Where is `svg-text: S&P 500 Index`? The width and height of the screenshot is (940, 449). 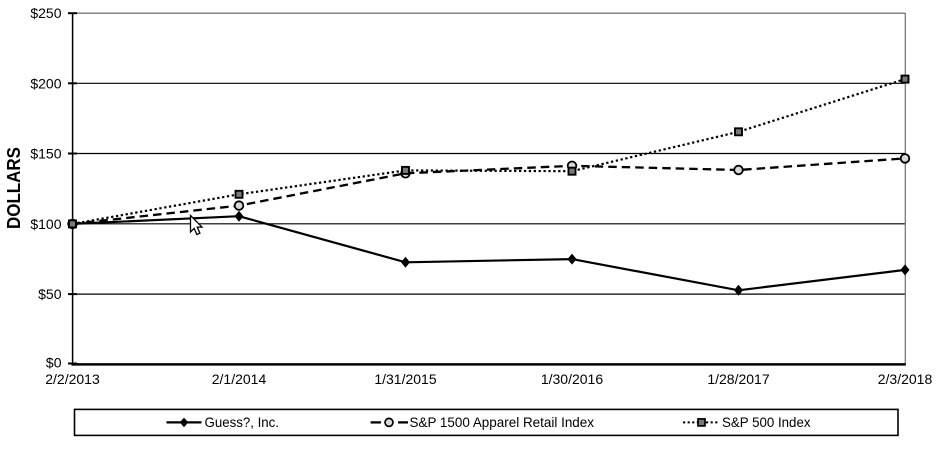
svg-text: S&P 500 Index is located at coordinates (766, 422).